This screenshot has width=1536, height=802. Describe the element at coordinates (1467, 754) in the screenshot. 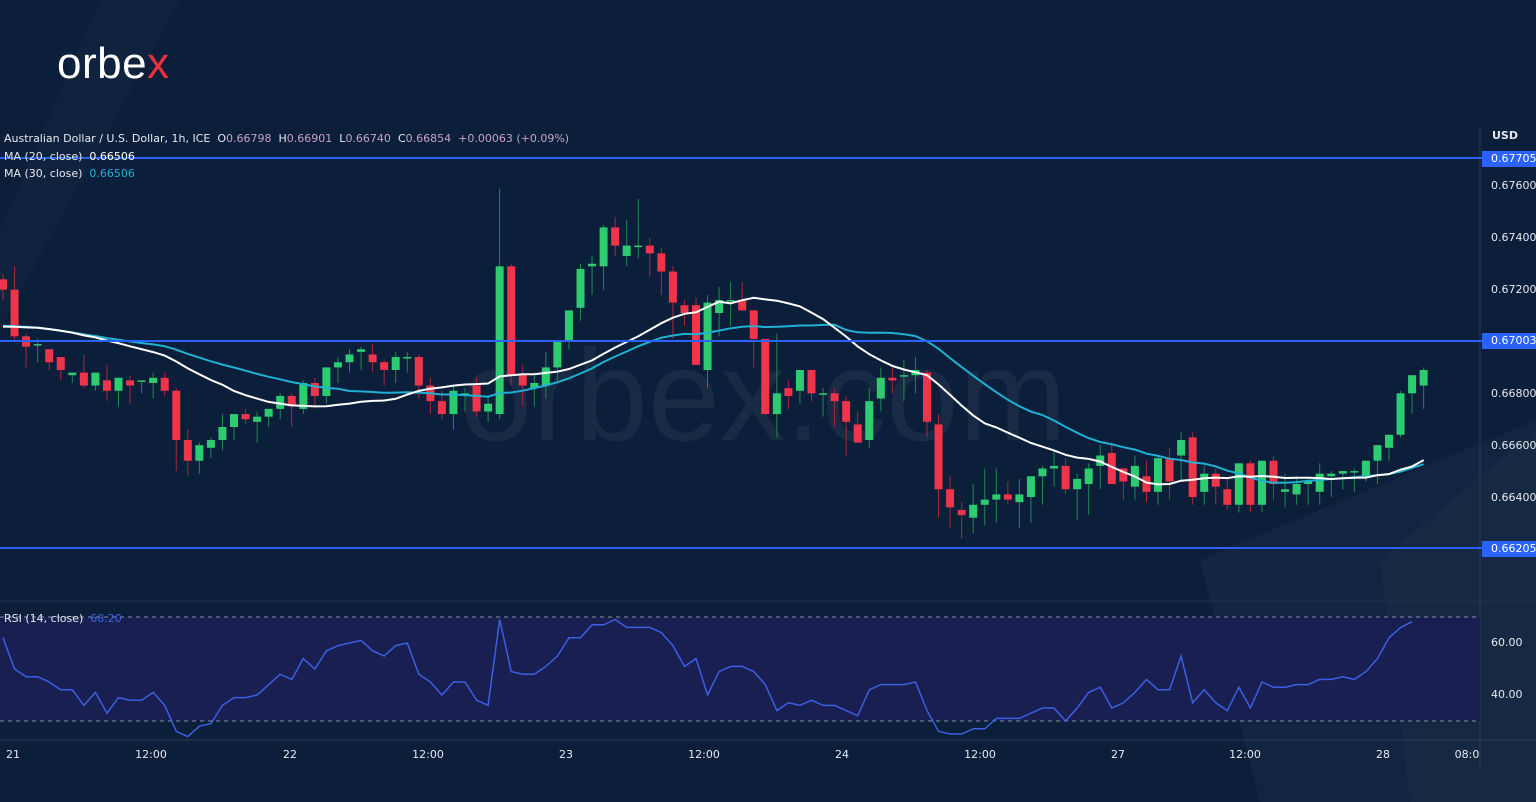

I see `time-label: 08:0` at that location.